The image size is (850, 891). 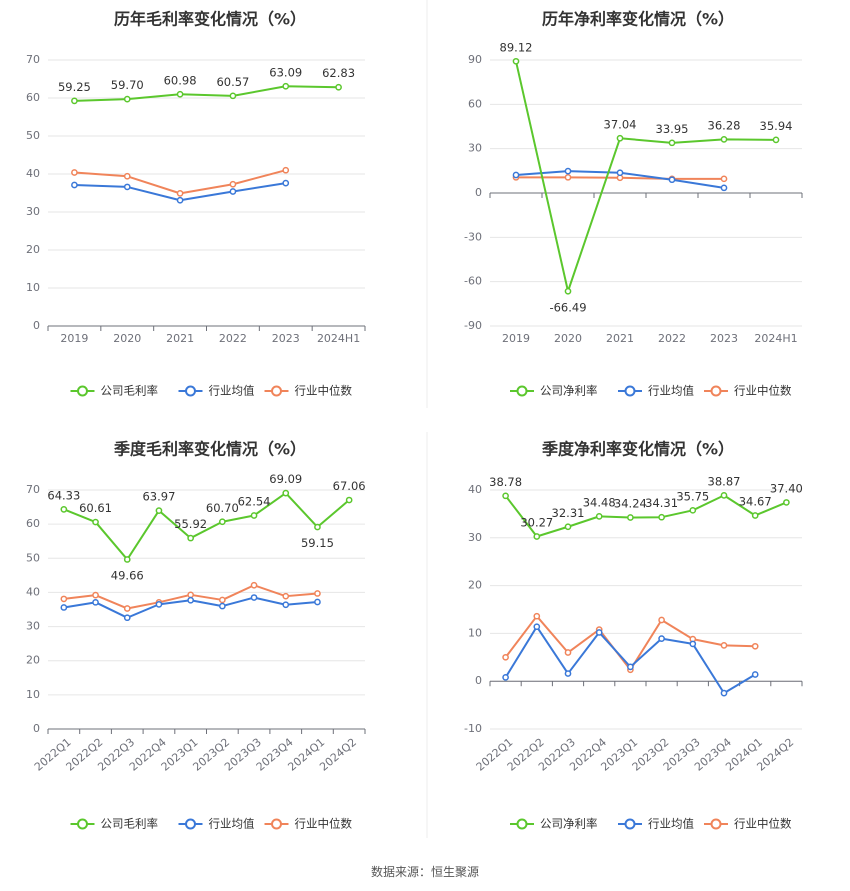 What do you see at coordinates (630, 504) in the screenshot?
I see `data-label: 34.24` at bounding box center [630, 504].